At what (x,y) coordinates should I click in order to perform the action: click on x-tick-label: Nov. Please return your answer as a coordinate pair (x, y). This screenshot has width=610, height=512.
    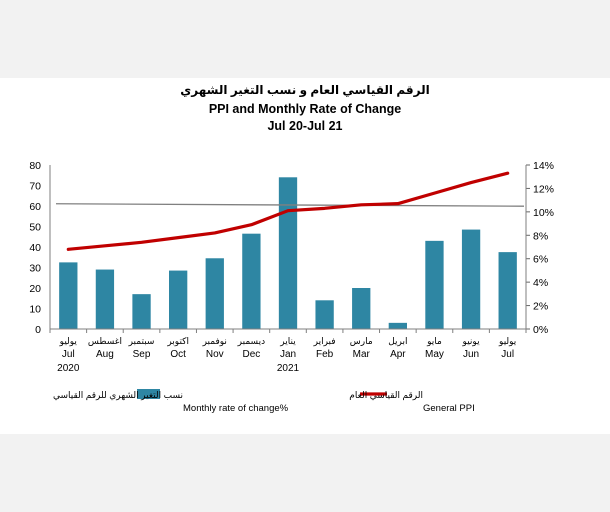
    Looking at the image, I should click on (215, 354).